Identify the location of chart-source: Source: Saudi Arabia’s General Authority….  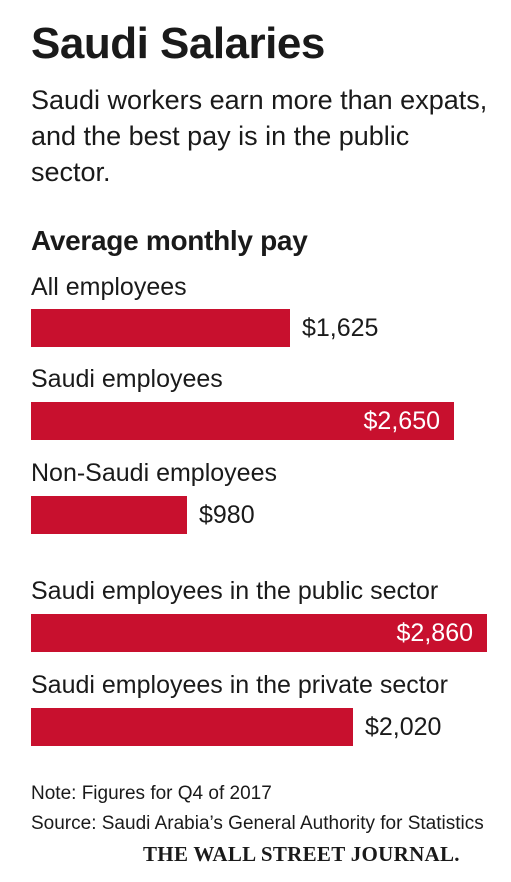
(257, 823).